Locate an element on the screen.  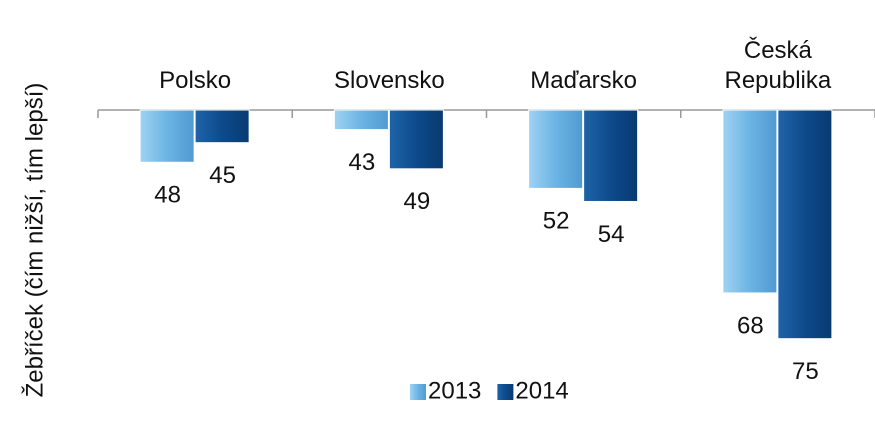
data-label: 54 is located at coordinates (611, 234).